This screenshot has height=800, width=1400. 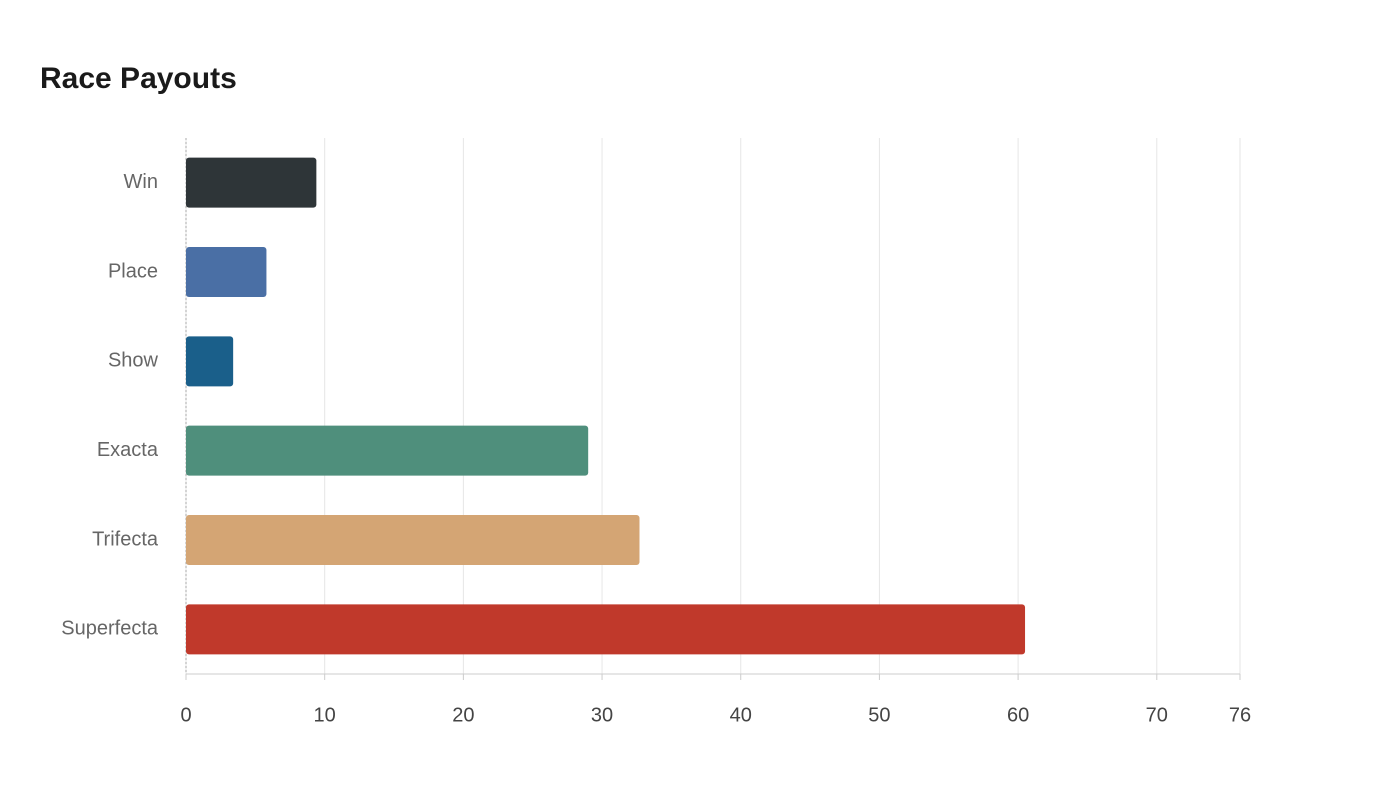 I want to click on y-tick-label: Show, so click(x=133, y=361).